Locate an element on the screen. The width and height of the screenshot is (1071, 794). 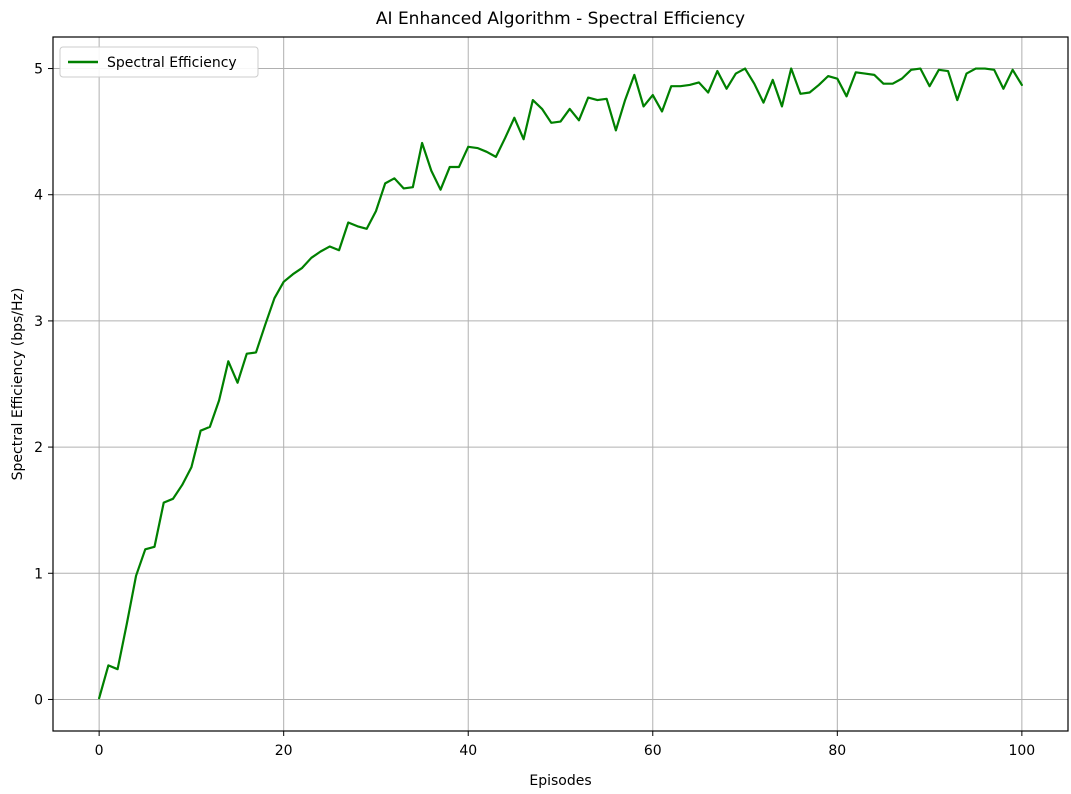
y-tick-label: 2 is located at coordinates (38, 448).